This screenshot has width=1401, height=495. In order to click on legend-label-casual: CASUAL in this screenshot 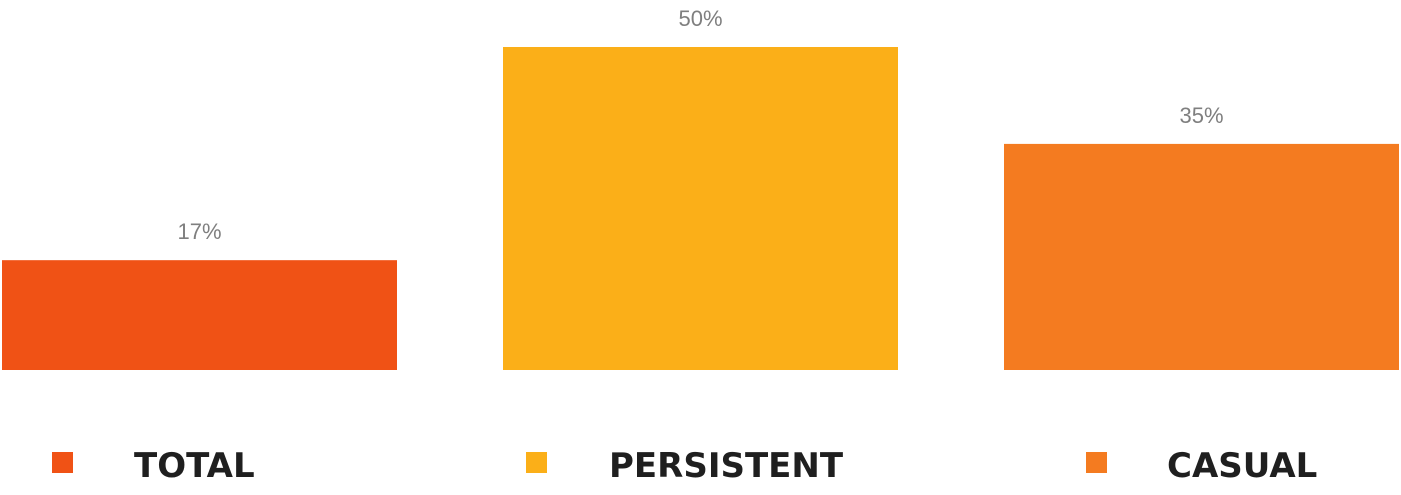, I will do `click(1242, 466)`.